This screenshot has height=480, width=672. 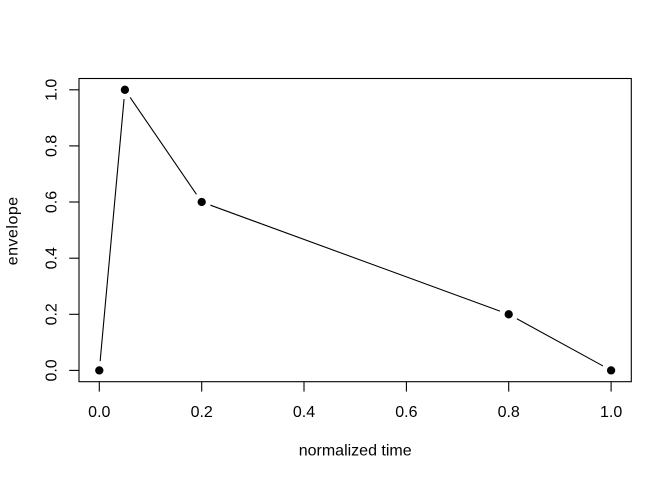 What do you see at coordinates (13, 230) in the screenshot?
I see `svg-text: envelope` at bounding box center [13, 230].